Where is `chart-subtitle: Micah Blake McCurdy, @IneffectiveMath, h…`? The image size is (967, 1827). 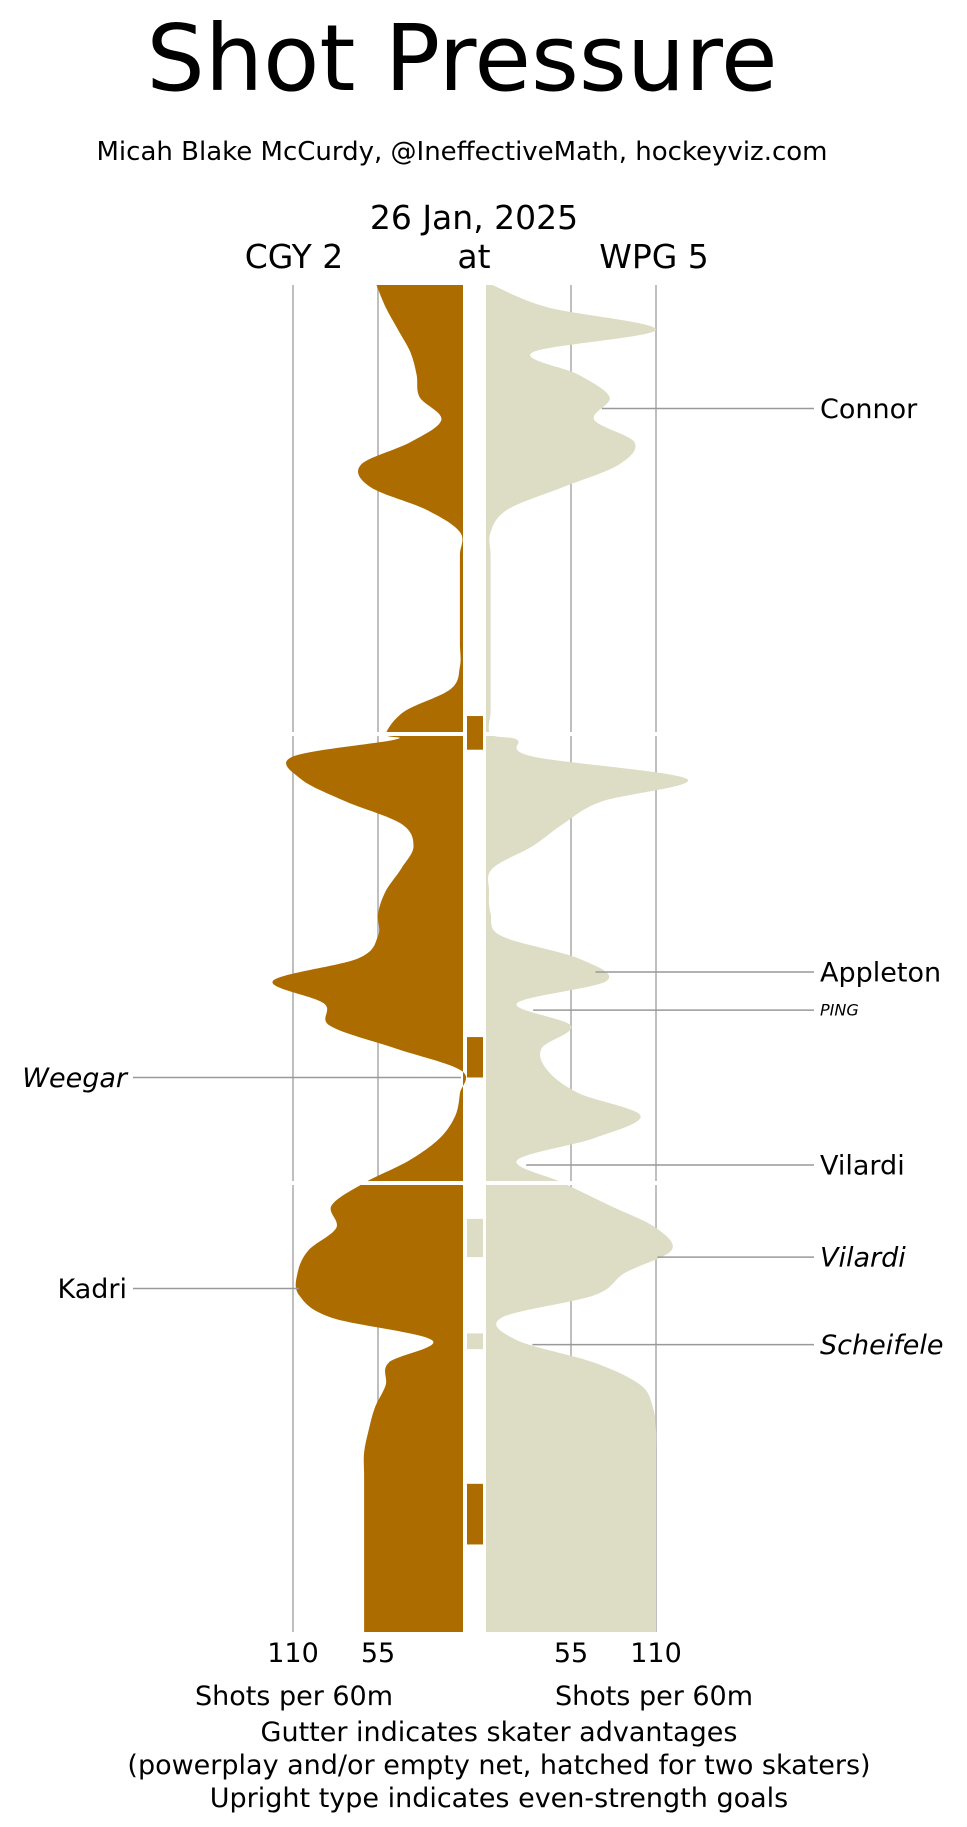
chart-subtitle: Micah Blake McCurdy, @IneffectiveMath, h… is located at coordinates (462, 152).